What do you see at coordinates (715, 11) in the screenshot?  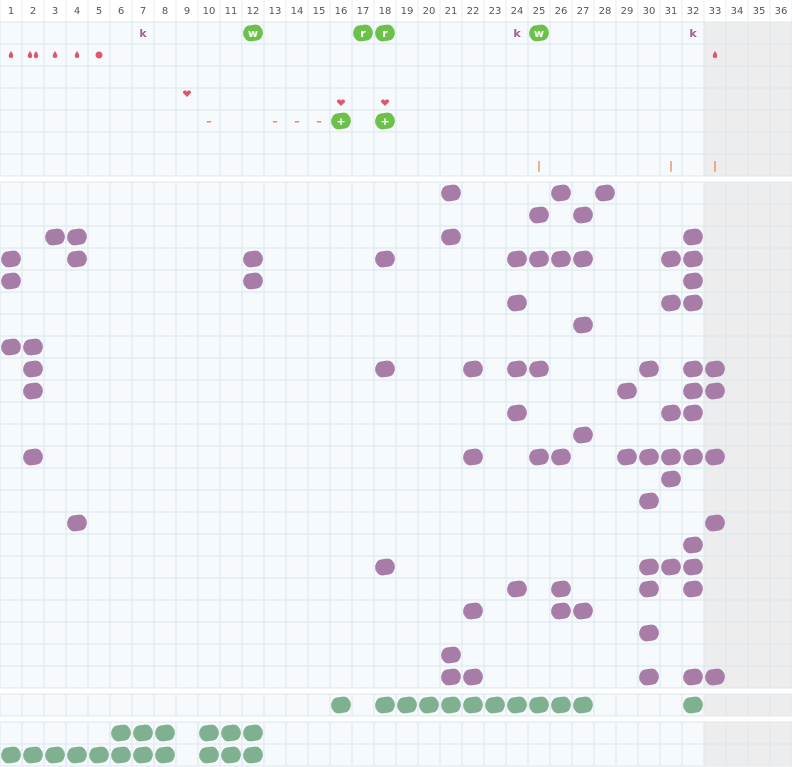 I see `column-label: 33` at bounding box center [715, 11].